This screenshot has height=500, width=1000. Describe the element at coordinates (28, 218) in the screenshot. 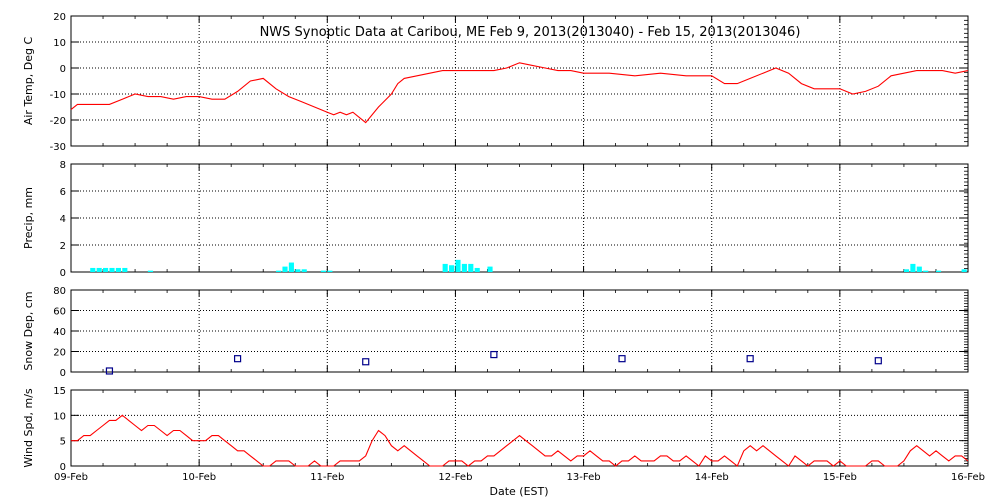

I see `y-axis-label: Precip, mm` at that location.